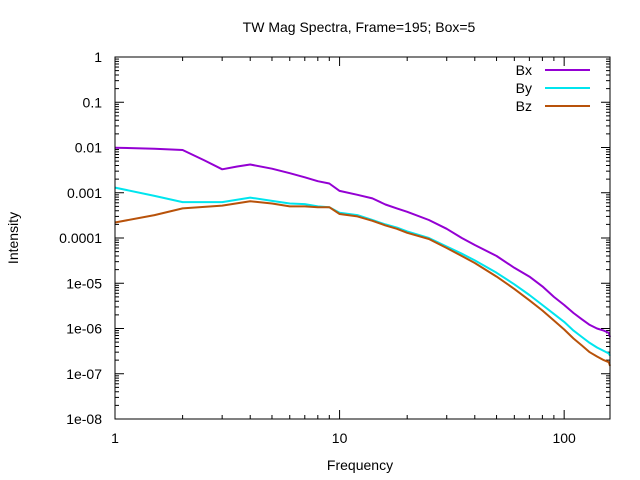 Image resolution: width=640 pixels, height=480 pixels. What do you see at coordinates (524, 106) in the screenshot?
I see `legend-label-bz: Bz` at bounding box center [524, 106].